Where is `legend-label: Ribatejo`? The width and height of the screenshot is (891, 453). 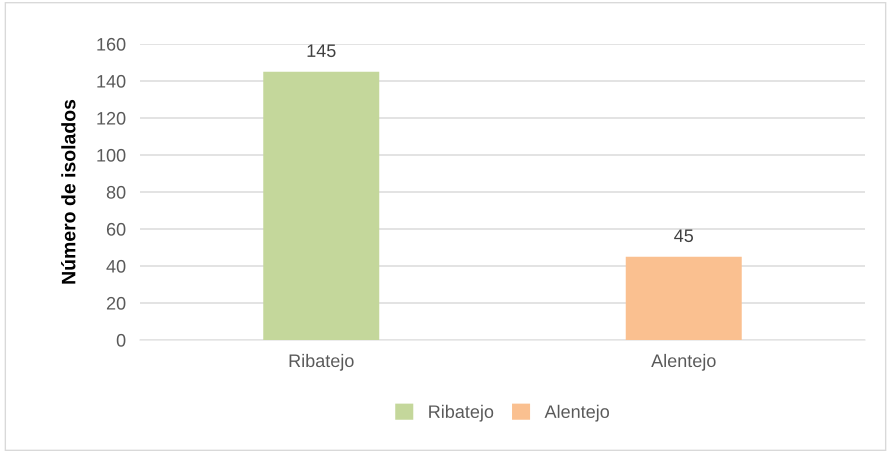
legend-label: Ribatejo is located at coordinates (461, 413).